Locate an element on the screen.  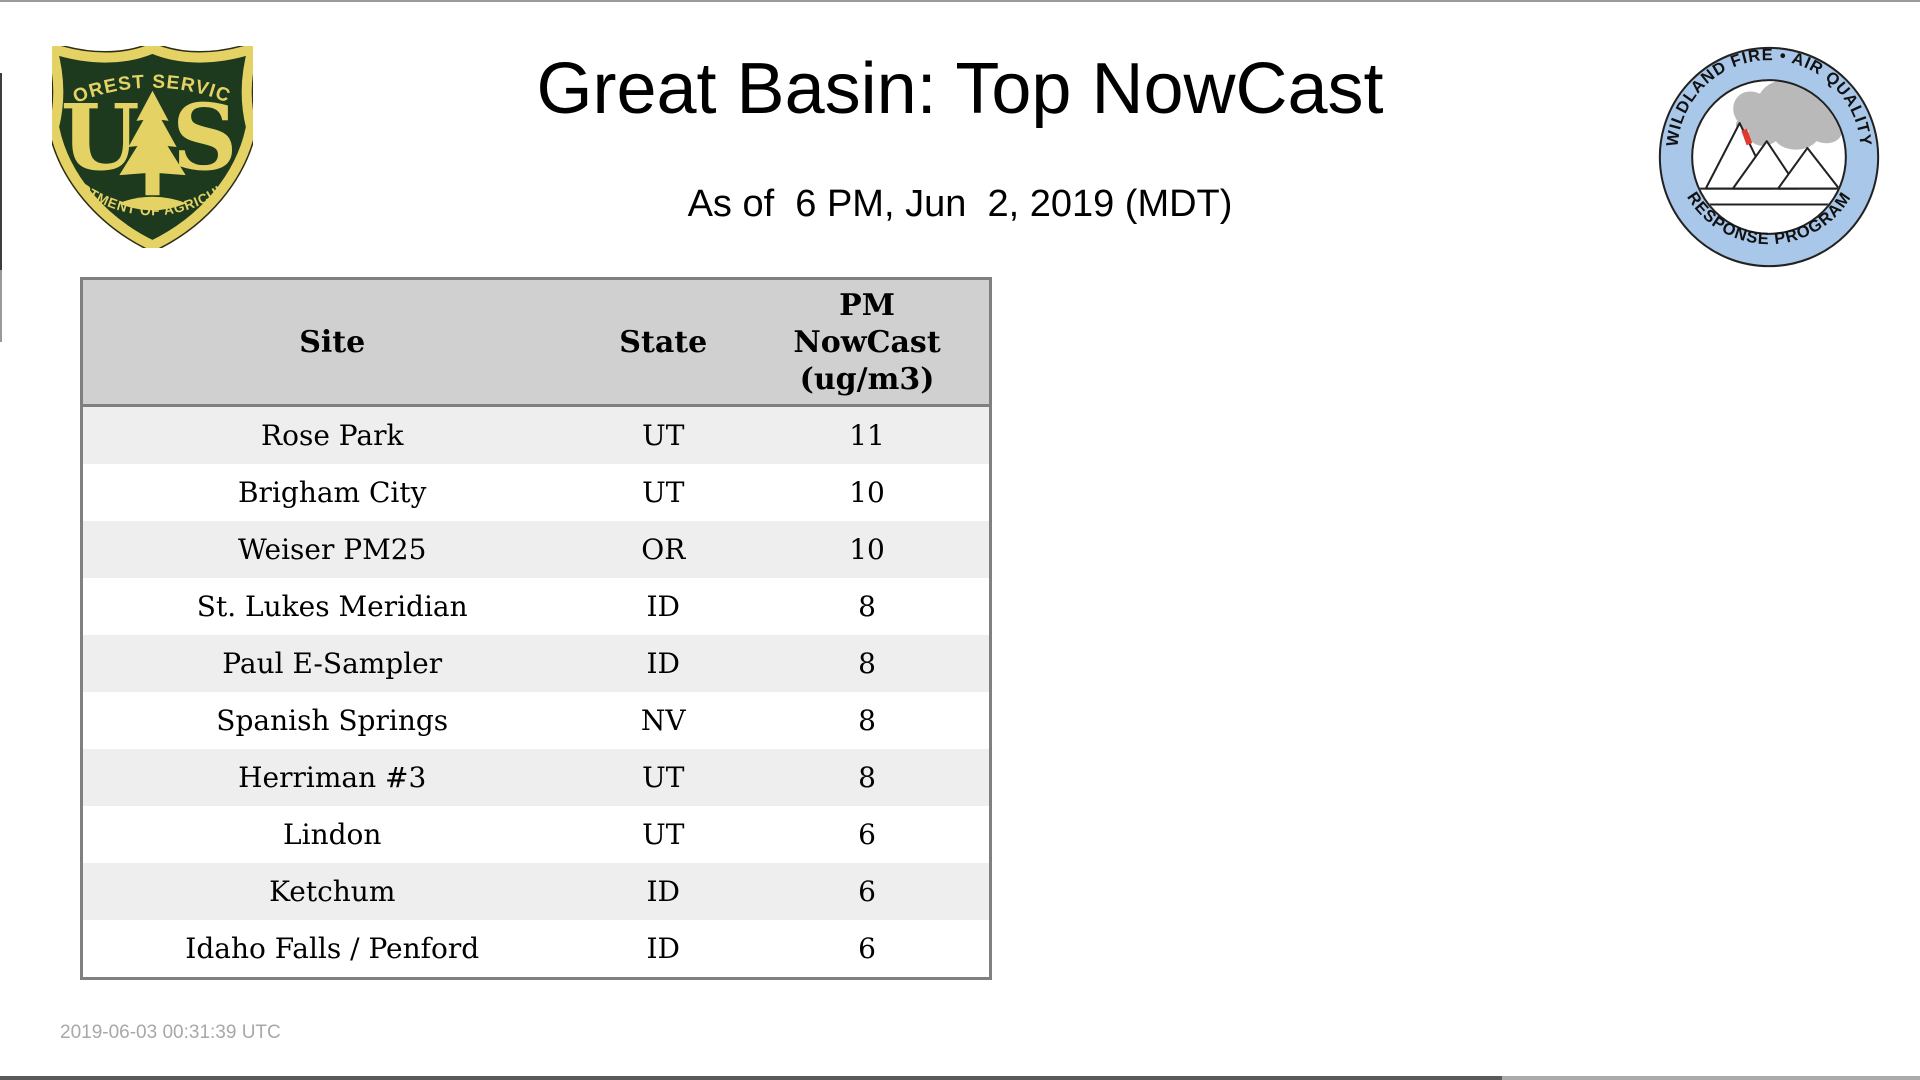
pine-tree-icon is located at coordinates (152, 150).